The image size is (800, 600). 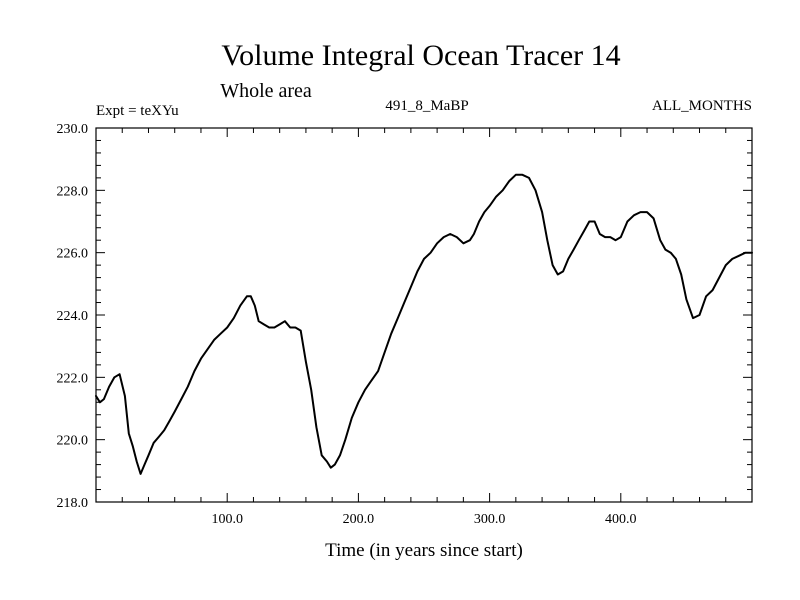 I want to click on x-tick-label: 100.0, so click(x=227, y=519).